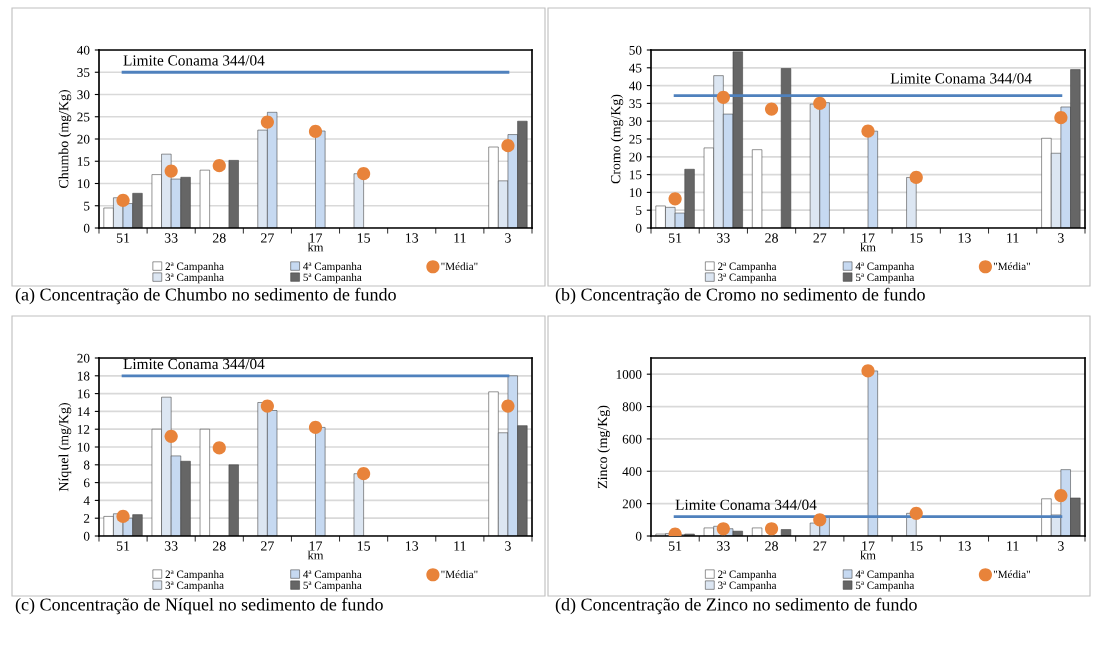  Describe the element at coordinates (199, 606) in the screenshot. I see `text: (c) Concentração de Níquel no sedimento de fundo` at that location.